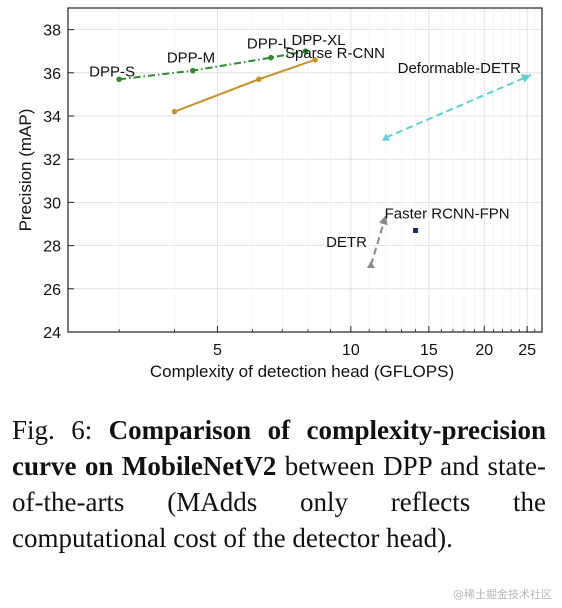 The height and width of the screenshot is (608, 562). Describe the element at coordinates (52, 247) in the screenshot. I see `y-tick-label: 28` at that location.